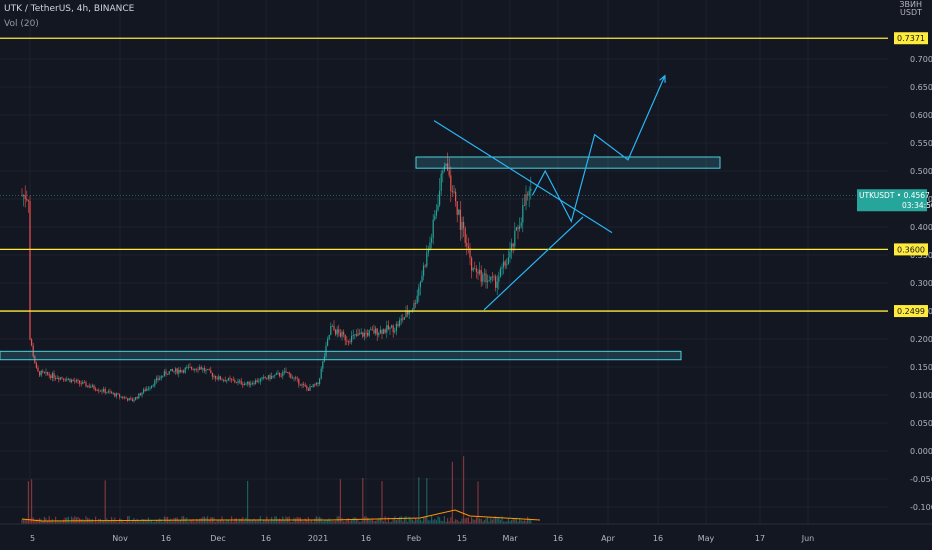 The image size is (932, 550). I want to click on level-price-tag-label: 0.7371, so click(911, 38).